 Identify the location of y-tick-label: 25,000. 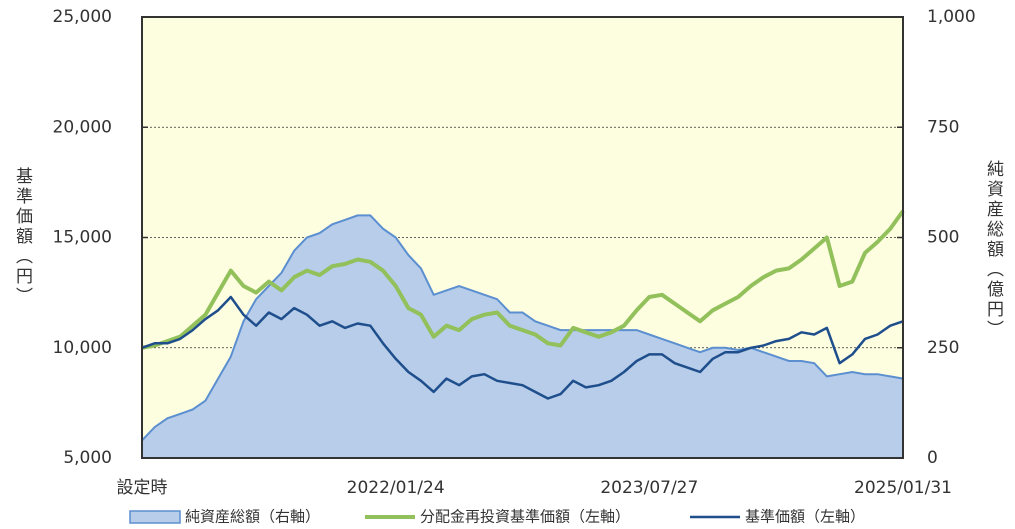
(82, 17).